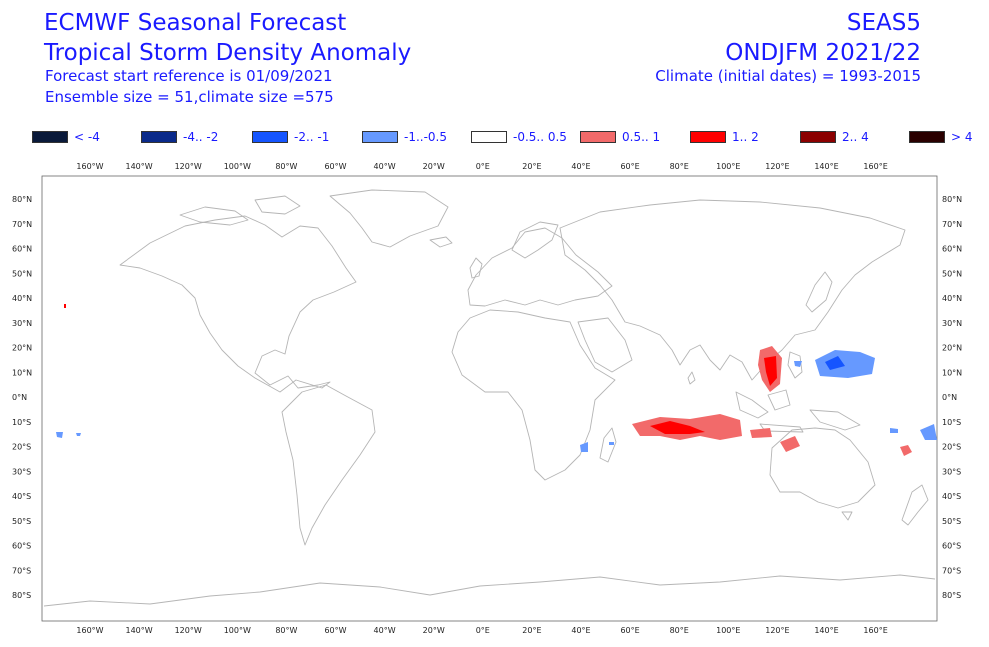 The width and height of the screenshot is (989, 647). What do you see at coordinates (835, 363) in the screenshot?
I see `anomaly-strong-negative-west-pacific` at bounding box center [835, 363].